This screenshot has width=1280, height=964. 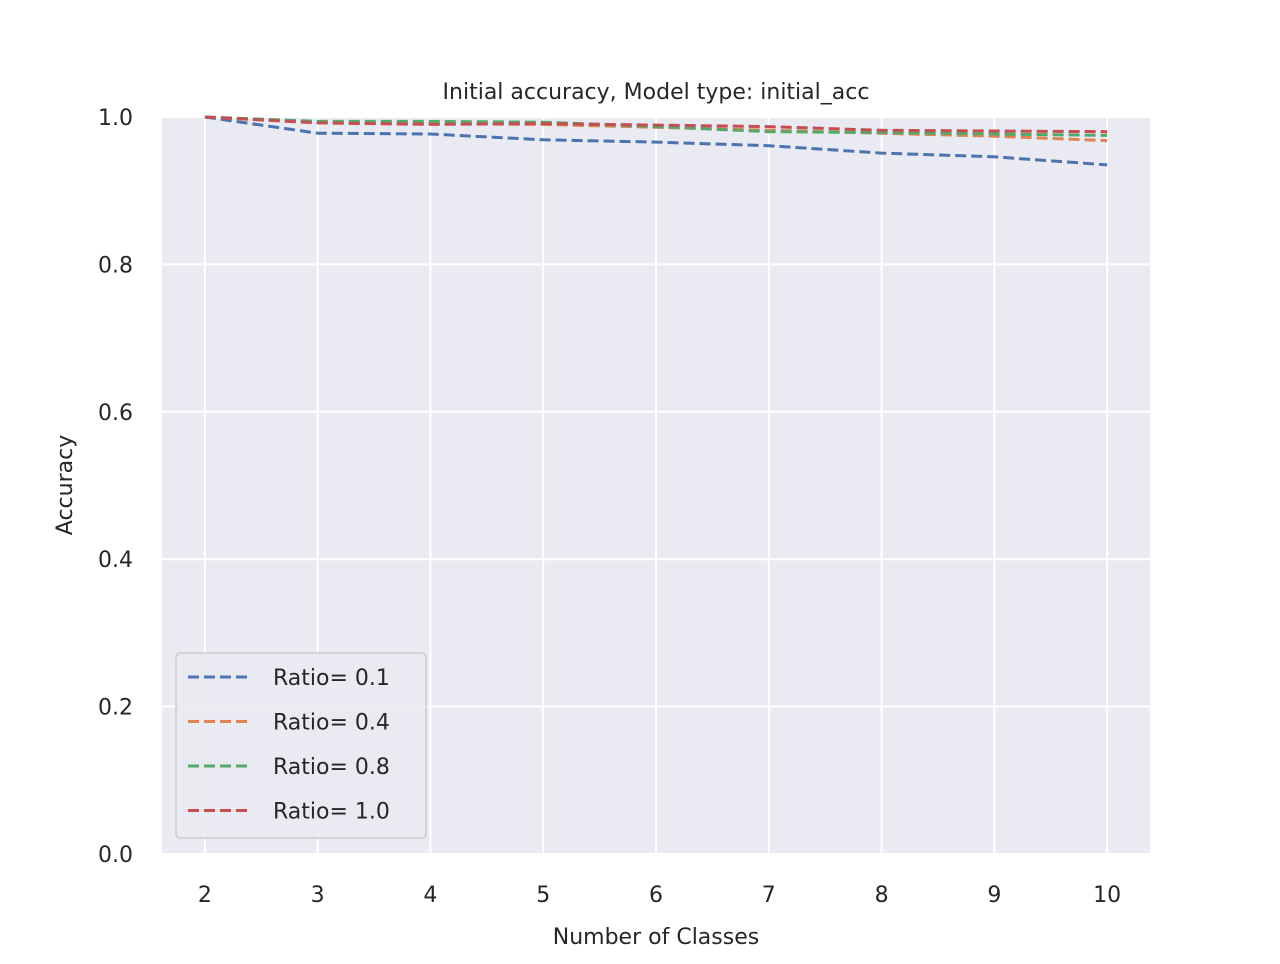 I want to click on y-tick-label: 0.6, so click(x=115, y=413).